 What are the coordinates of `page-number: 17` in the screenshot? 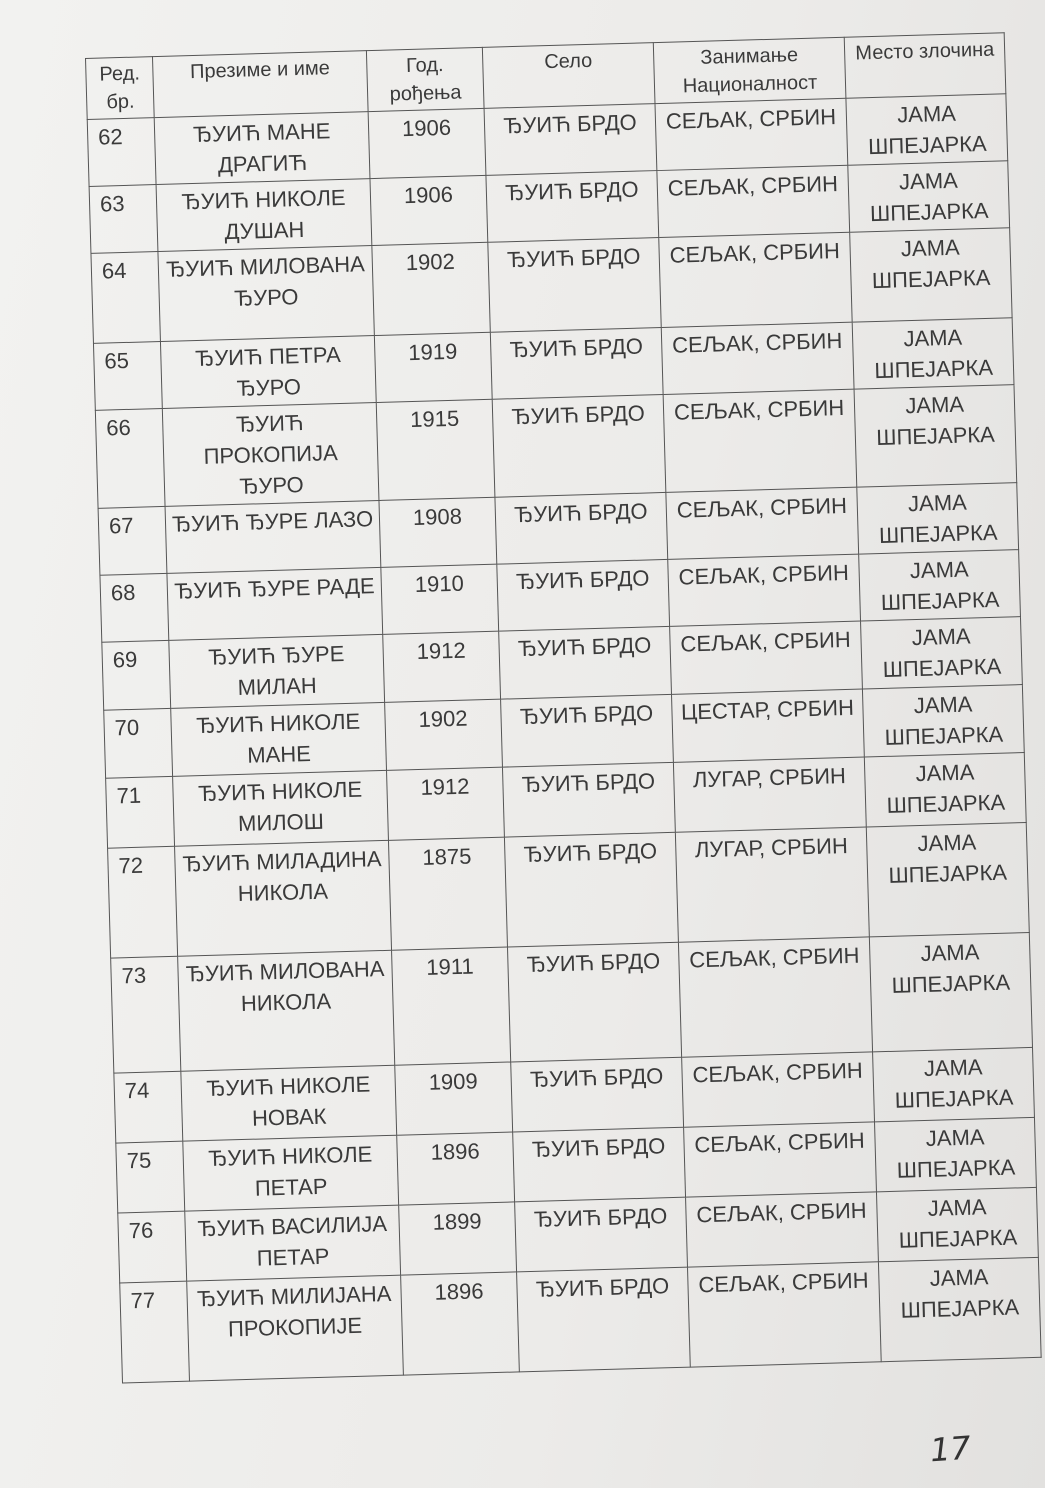 It's located at (950, 1449).